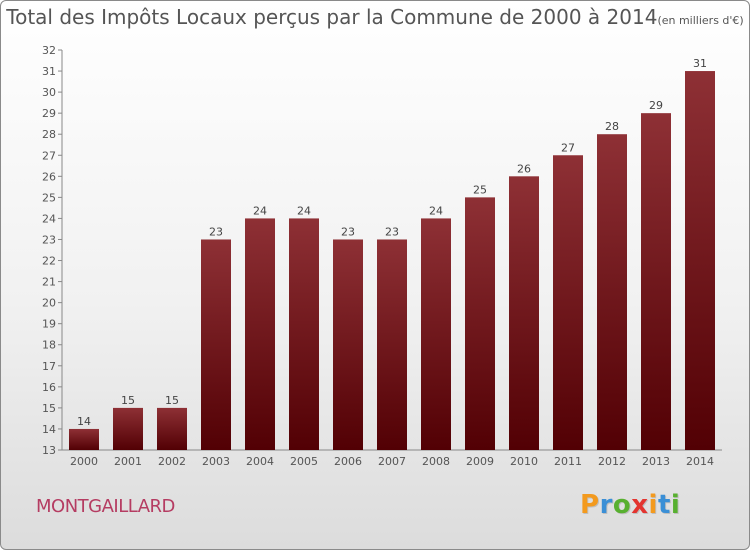  I want to click on bar-2012, so click(612, 292).